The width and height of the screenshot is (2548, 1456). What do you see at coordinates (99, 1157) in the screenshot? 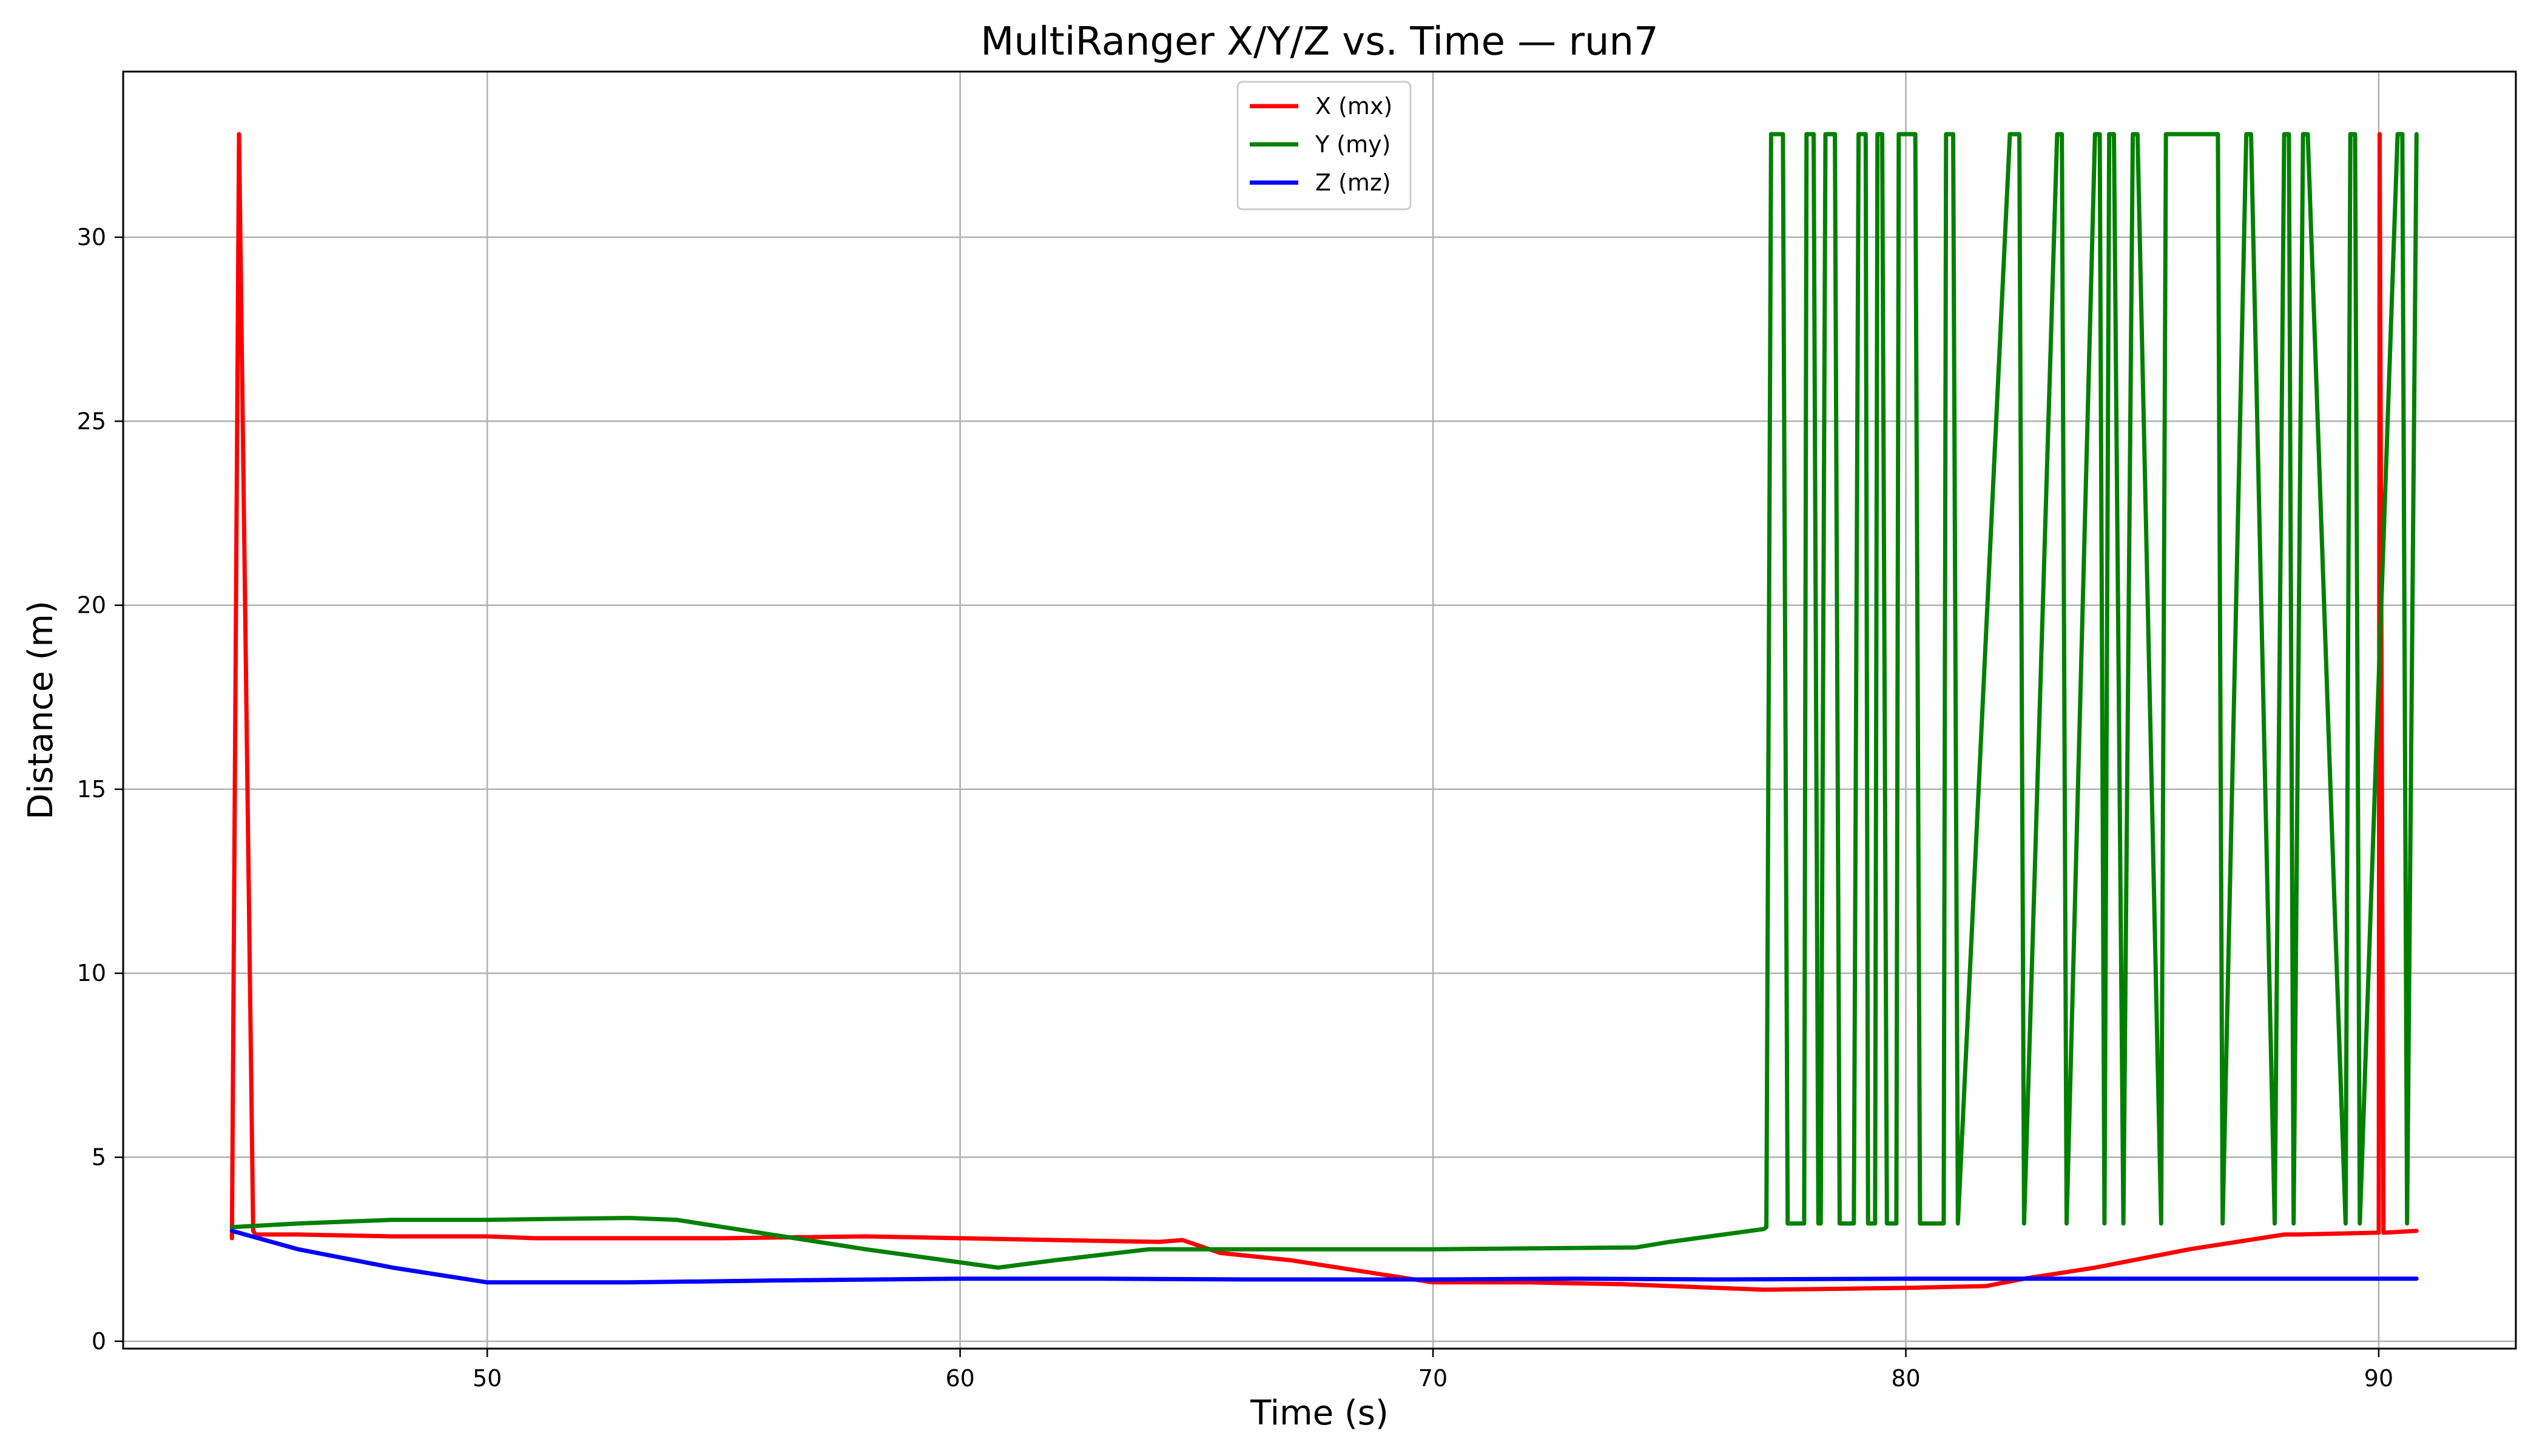
I see `y-tick-label: 5` at bounding box center [99, 1157].